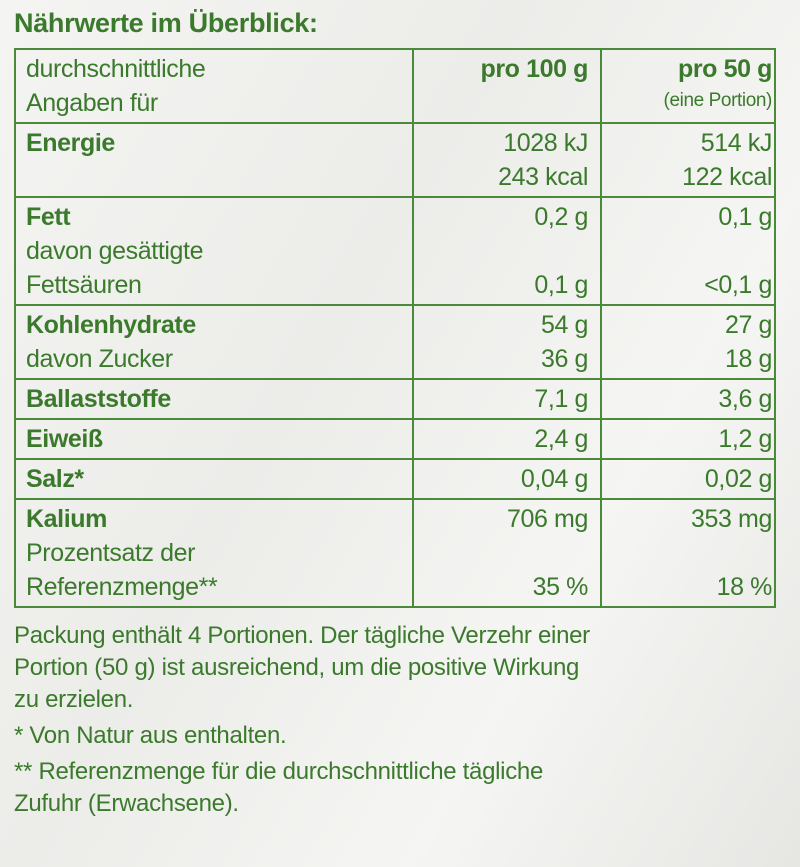 Image resolution: width=800 pixels, height=867 pixels. What do you see at coordinates (115, 251) in the screenshot?
I see `nutrient-name: davon gesättigte` at bounding box center [115, 251].